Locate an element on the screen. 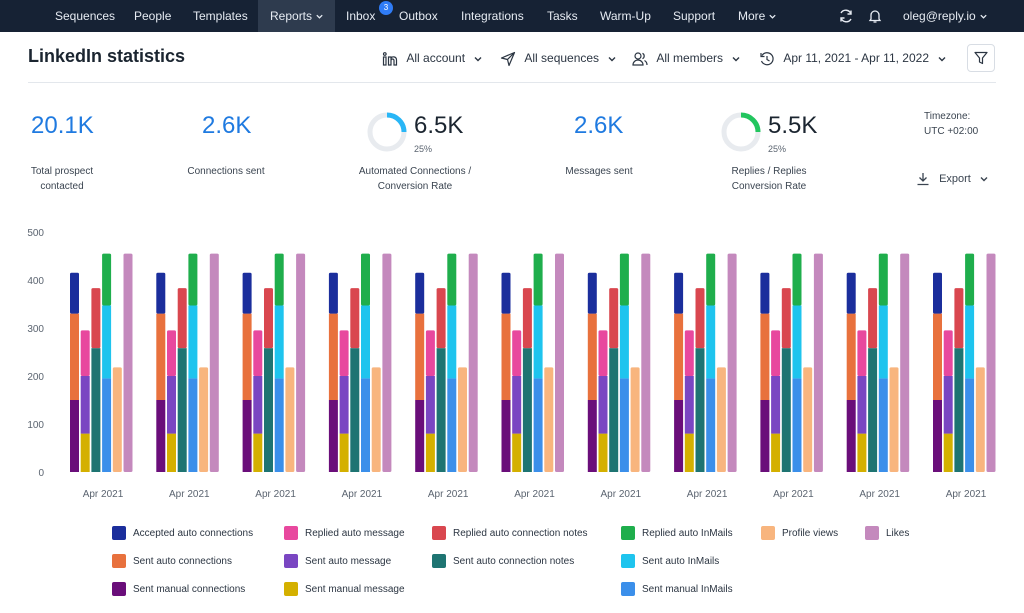 The width and height of the screenshot is (1024, 613). nav-item-warm-up: Warm-Up is located at coordinates (625, 16).